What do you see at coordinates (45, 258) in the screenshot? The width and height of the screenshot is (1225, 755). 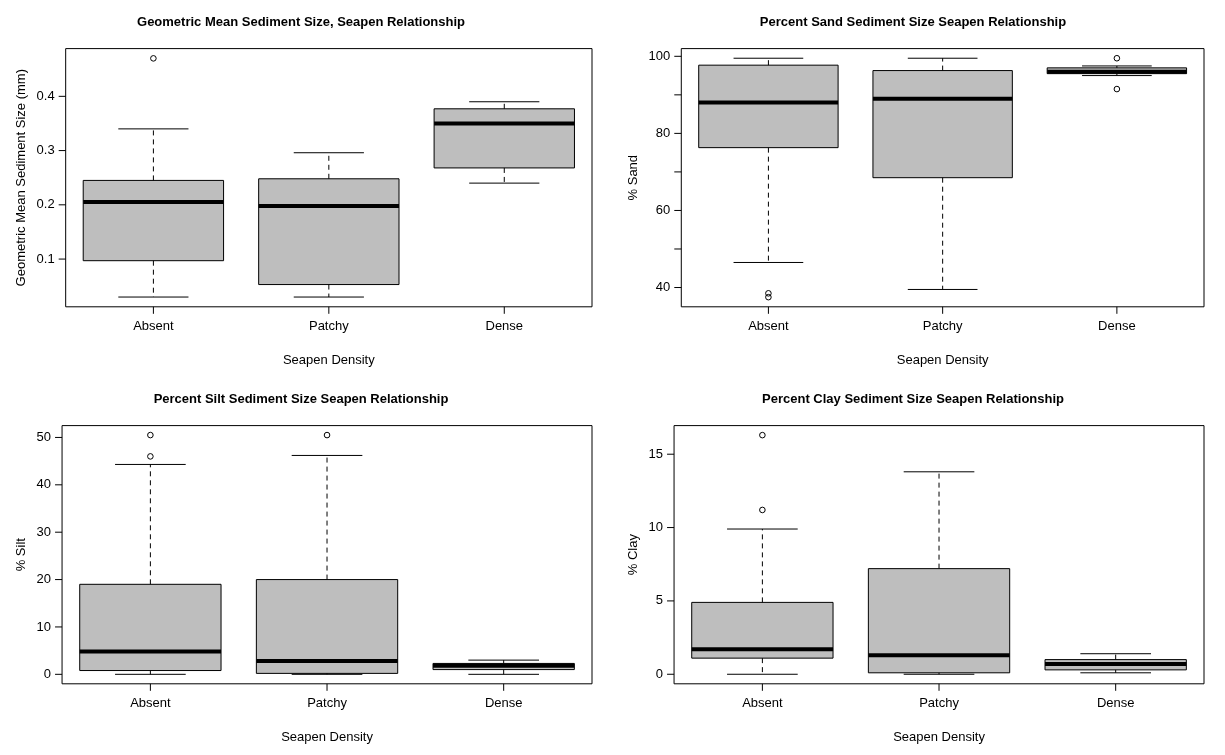 I see `y-tick-label: 0.1` at bounding box center [45, 258].